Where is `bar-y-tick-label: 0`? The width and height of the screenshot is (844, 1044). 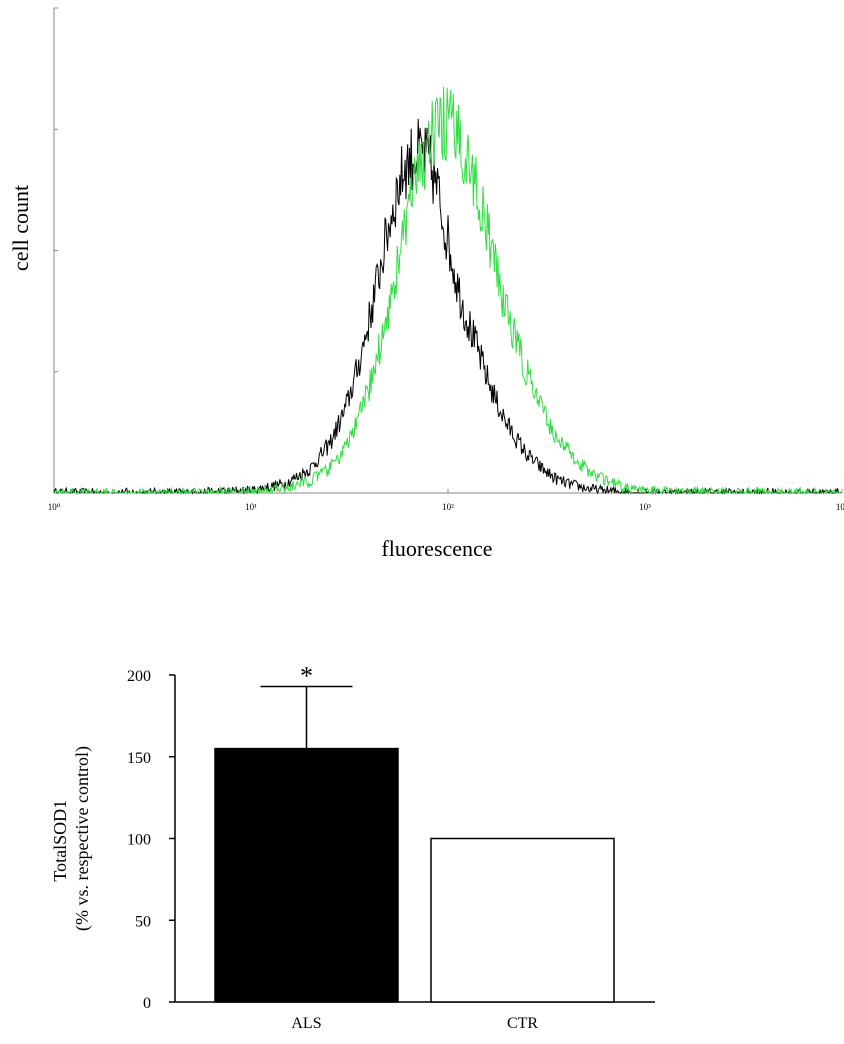
bar-y-tick-label: 0 is located at coordinates (147, 1003).